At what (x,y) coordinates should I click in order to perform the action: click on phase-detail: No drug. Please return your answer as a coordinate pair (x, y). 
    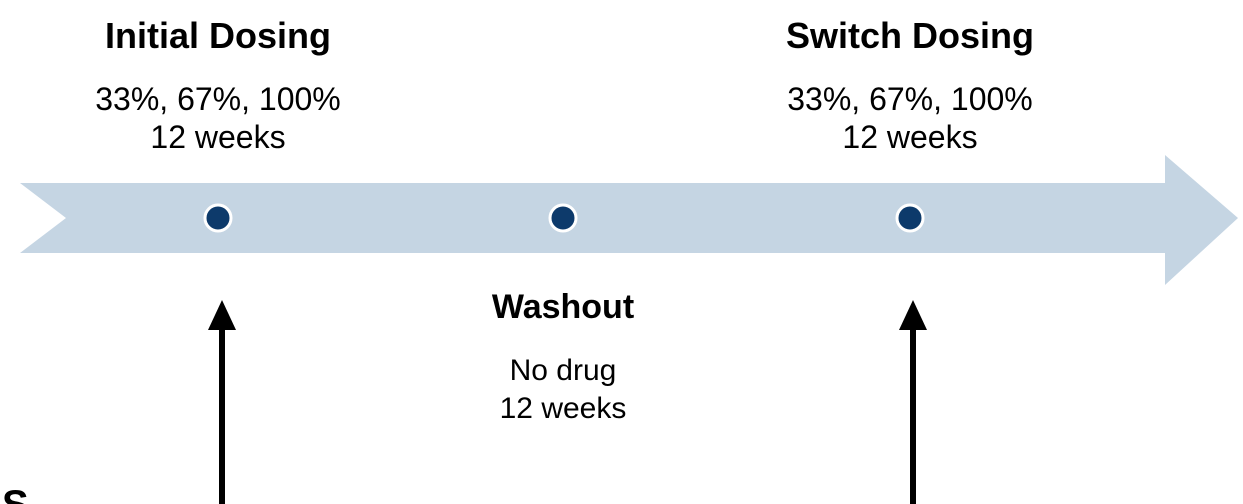
    Looking at the image, I should click on (563, 370).